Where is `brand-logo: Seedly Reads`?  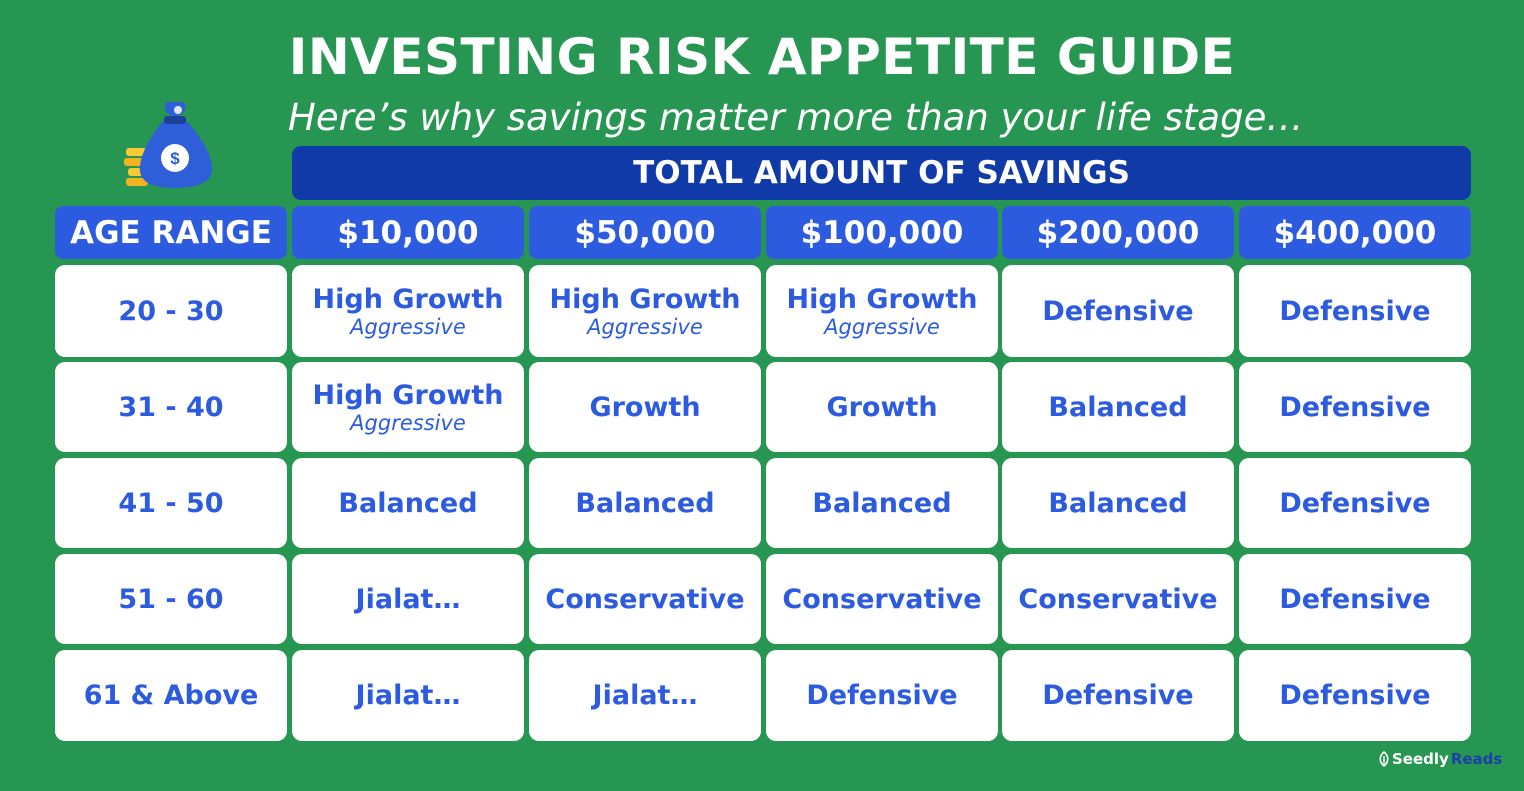 brand-logo: Seedly Reads is located at coordinates (1440, 759).